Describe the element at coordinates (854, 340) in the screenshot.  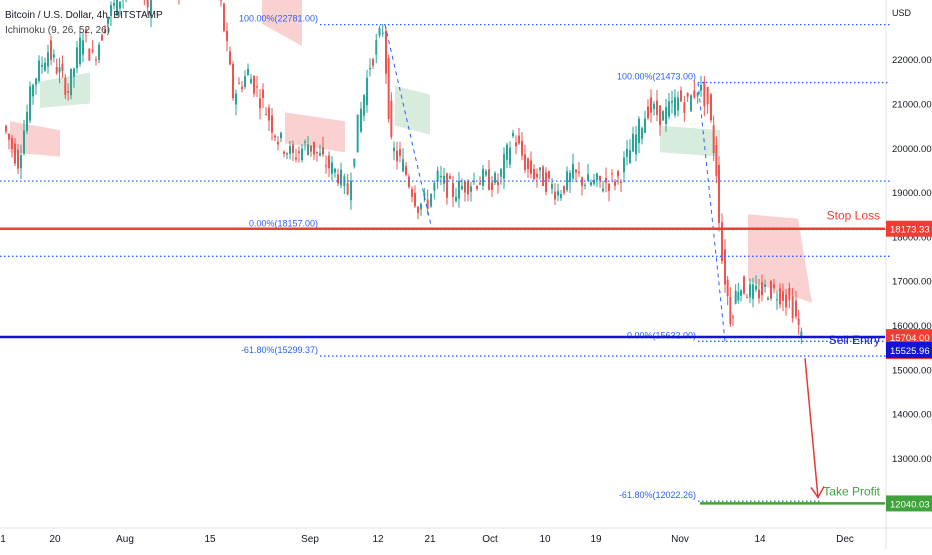
I see `sell-entry-label: Sell Entry` at that location.